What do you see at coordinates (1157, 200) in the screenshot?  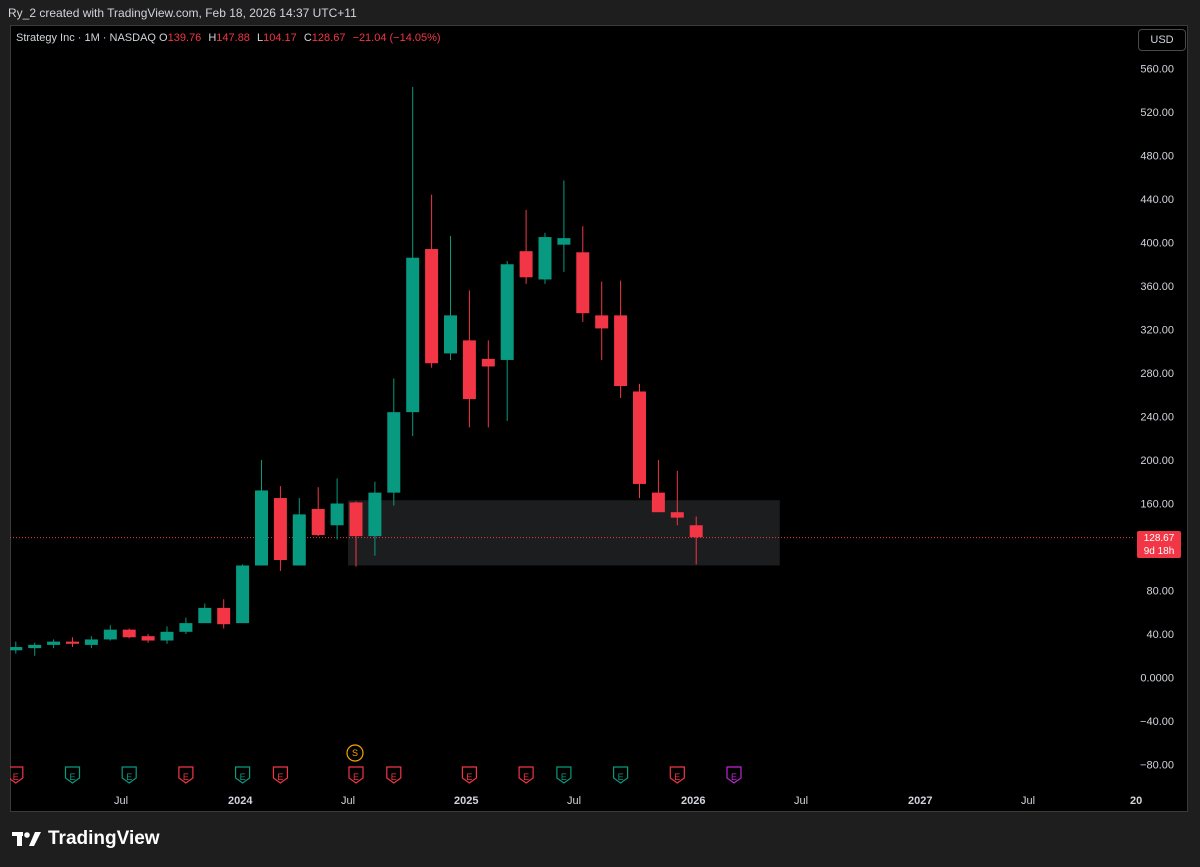 I see `y-axis-tick-label: 440.00` at bounding box center [1157, 200].